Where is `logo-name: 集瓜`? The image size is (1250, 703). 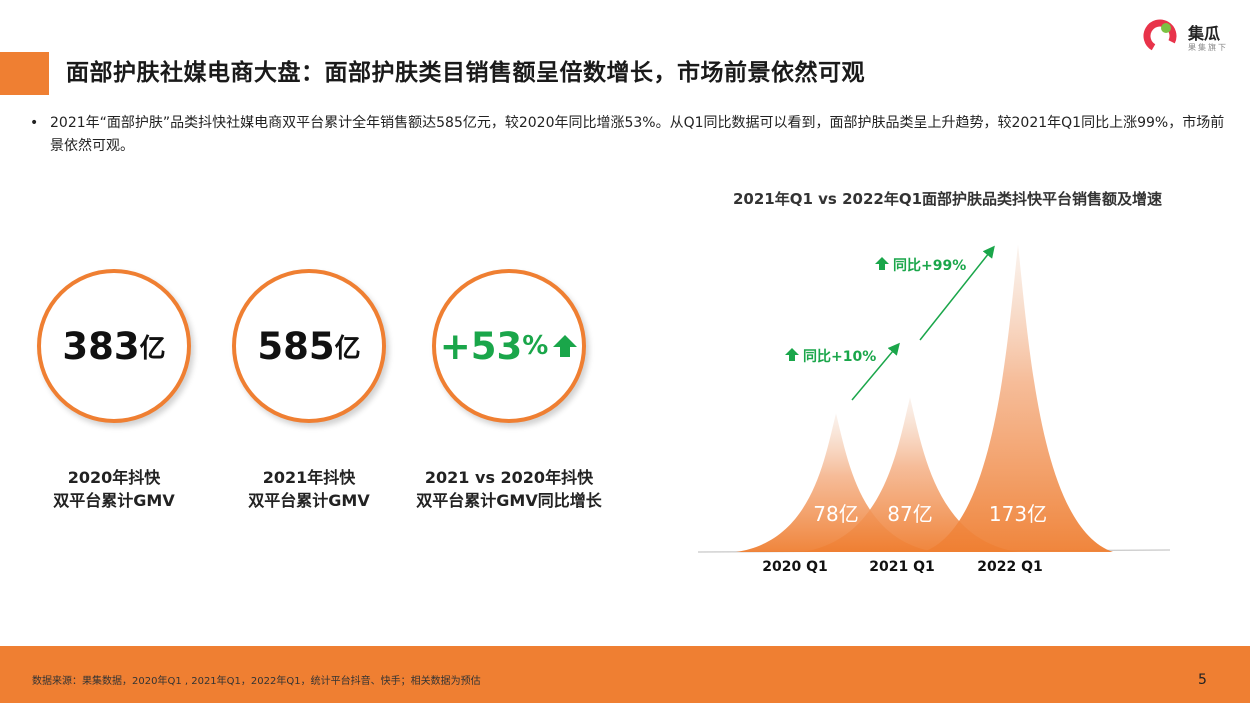 logo-name: 集瓜 is located at coordinates (1204, 33).